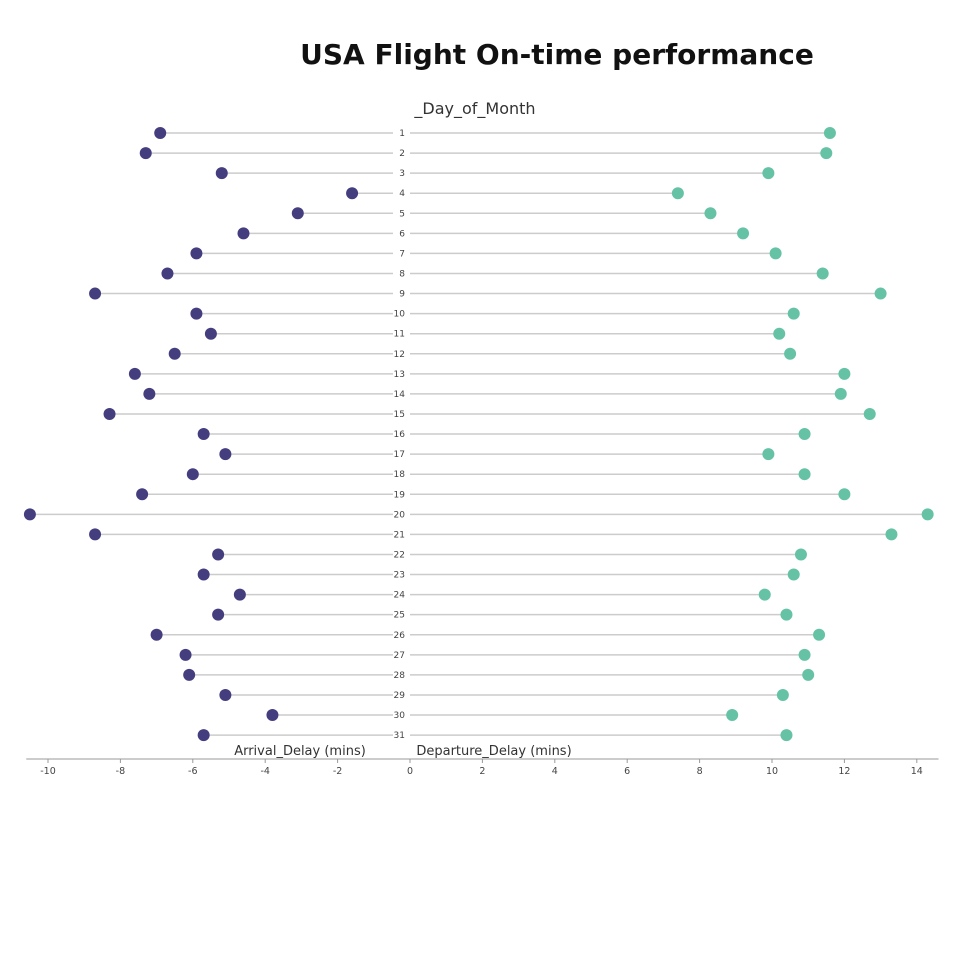  I want to click on day-of-month-label: 12, so click(399, 355).